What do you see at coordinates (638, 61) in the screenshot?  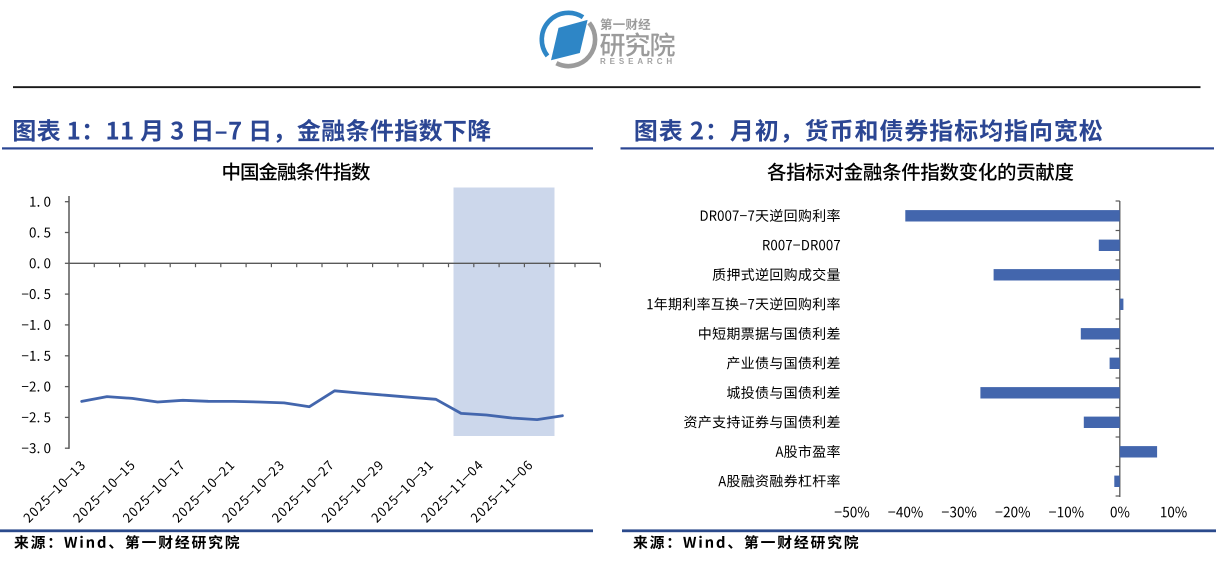 I see `svg-text: RESEARCH` at bounding box center [638, 61].